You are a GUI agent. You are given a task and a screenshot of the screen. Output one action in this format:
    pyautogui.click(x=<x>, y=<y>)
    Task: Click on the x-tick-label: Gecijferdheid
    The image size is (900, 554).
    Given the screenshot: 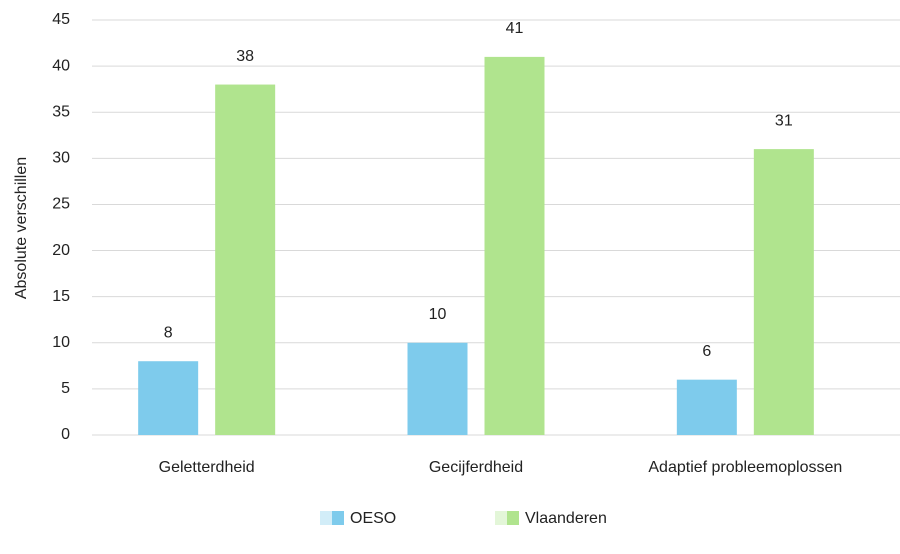 What is the action you would take?
    pyautogui.click(x=476, y=467)
    